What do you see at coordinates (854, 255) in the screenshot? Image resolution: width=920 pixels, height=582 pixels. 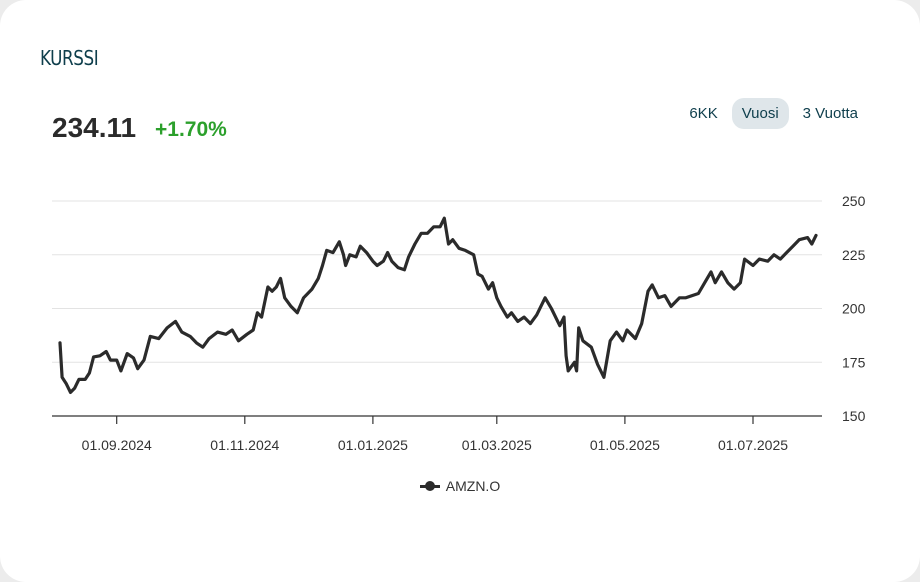 I see `y-tick-label: 225` at bounding box center [854, 255].